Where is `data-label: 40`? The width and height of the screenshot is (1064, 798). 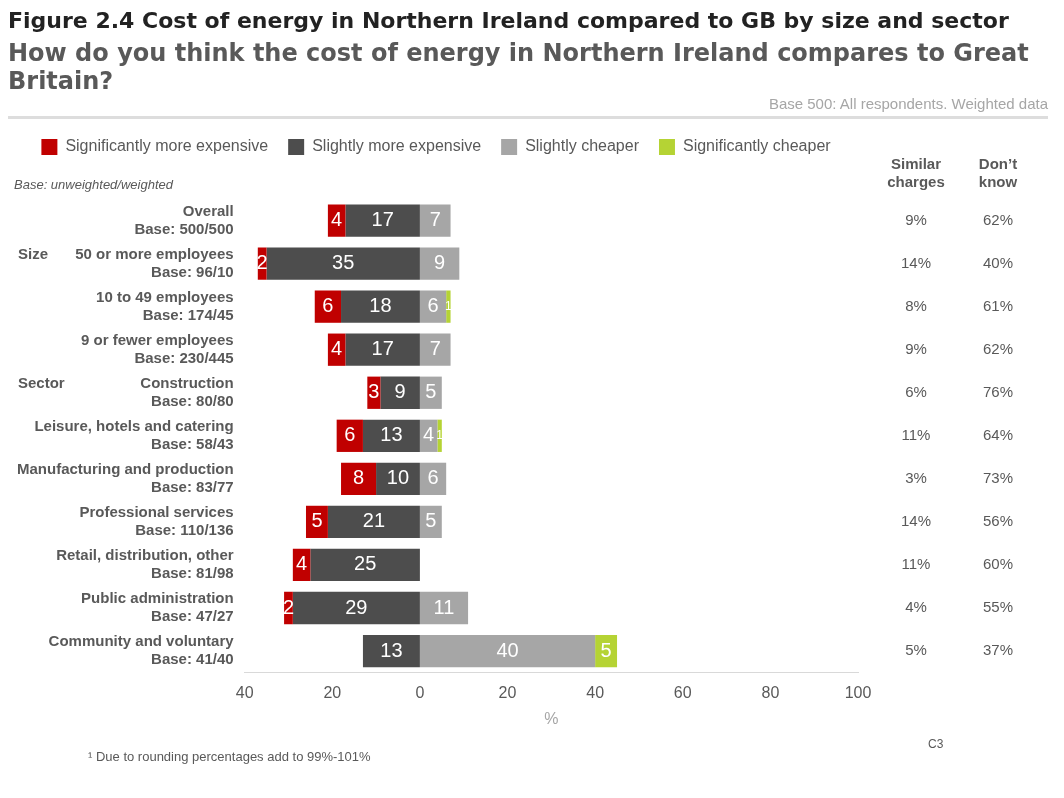
data-label: 40 is located at coordinates (507, 649).